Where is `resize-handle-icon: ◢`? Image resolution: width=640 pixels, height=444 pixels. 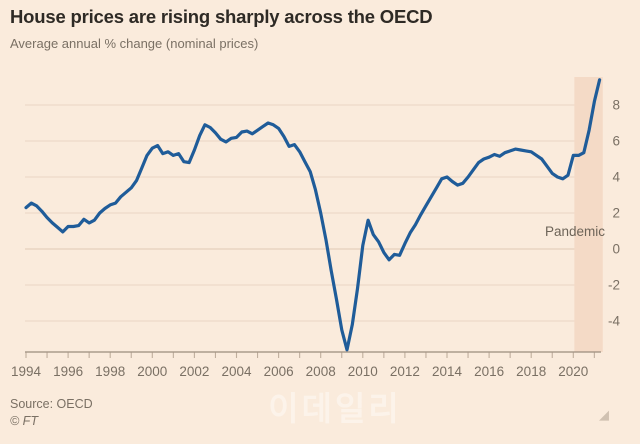 resize-handle-icon: ◢ is located at coordinates (604, 414).